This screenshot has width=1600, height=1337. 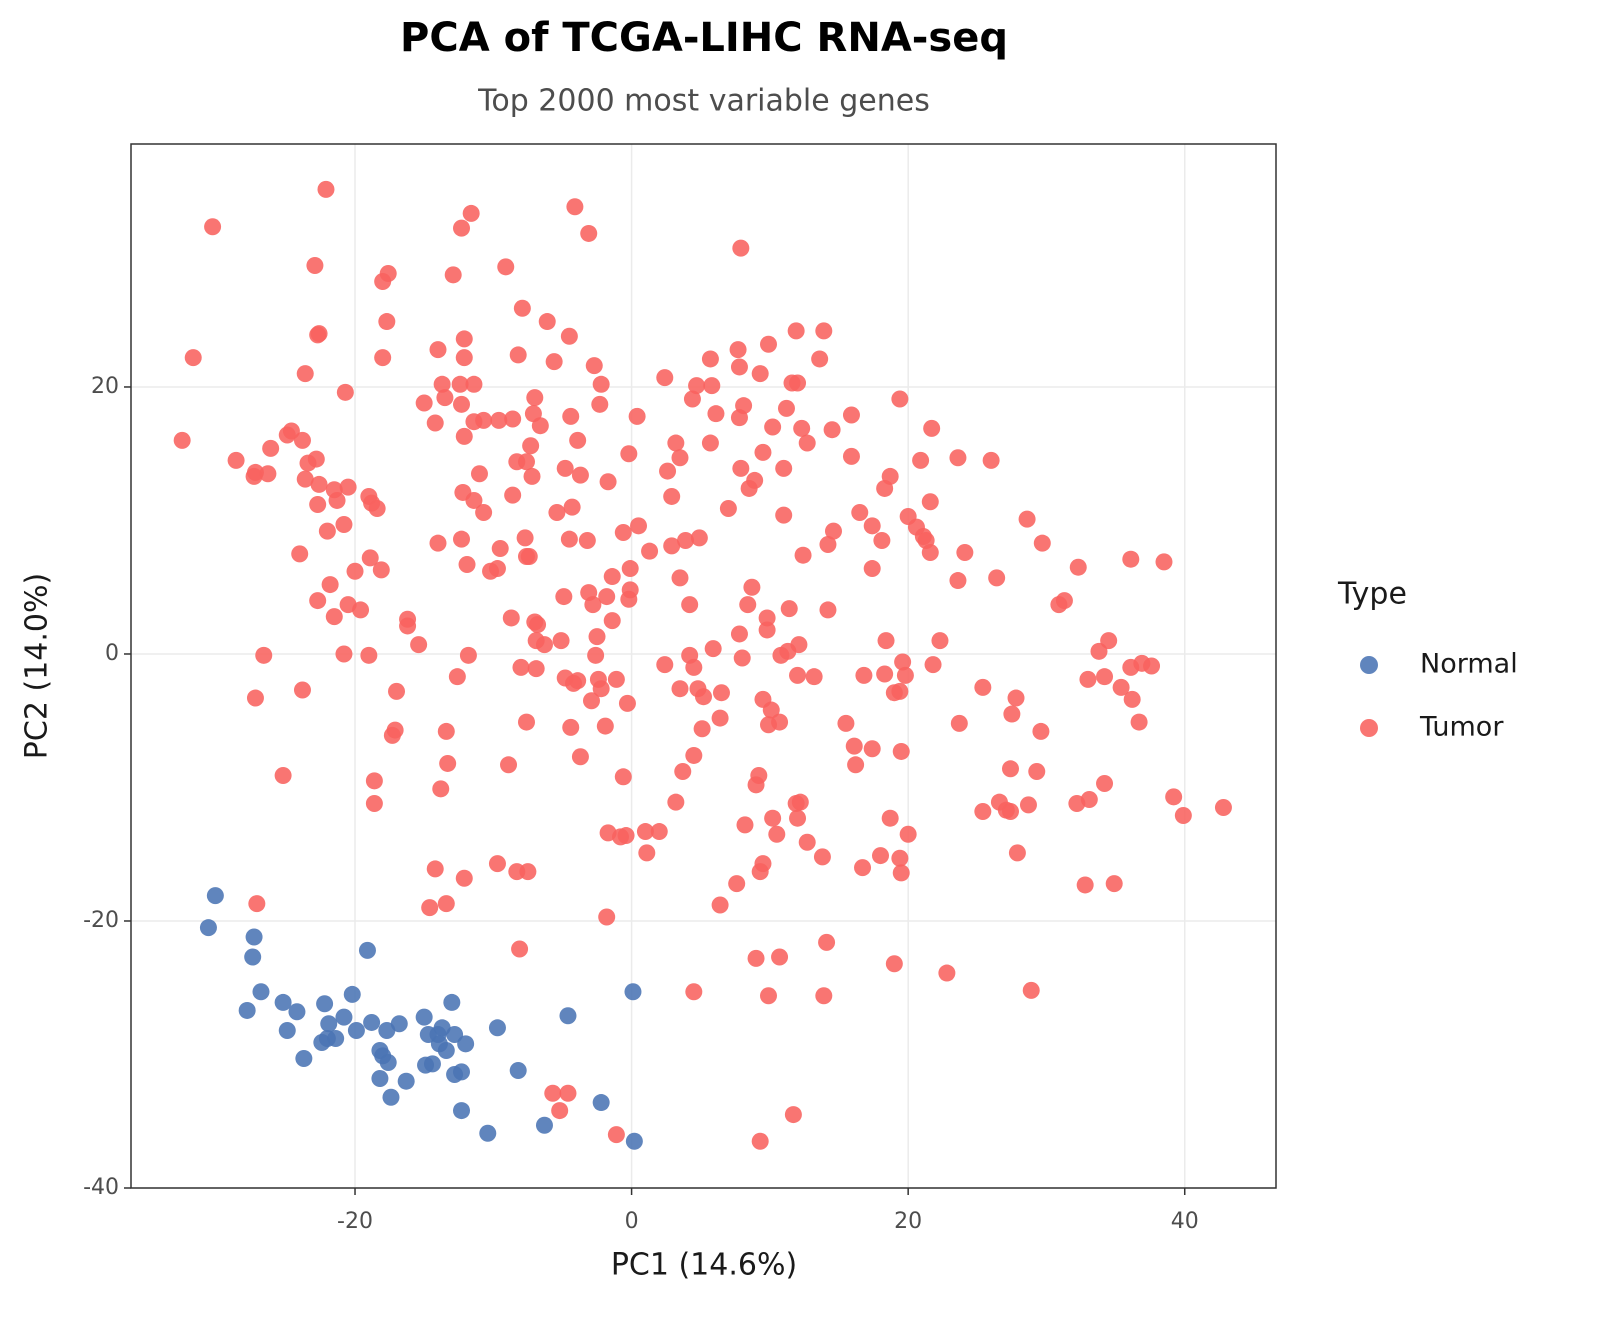 I want to click on legend-title: Type, so click(x=1372, y=594).